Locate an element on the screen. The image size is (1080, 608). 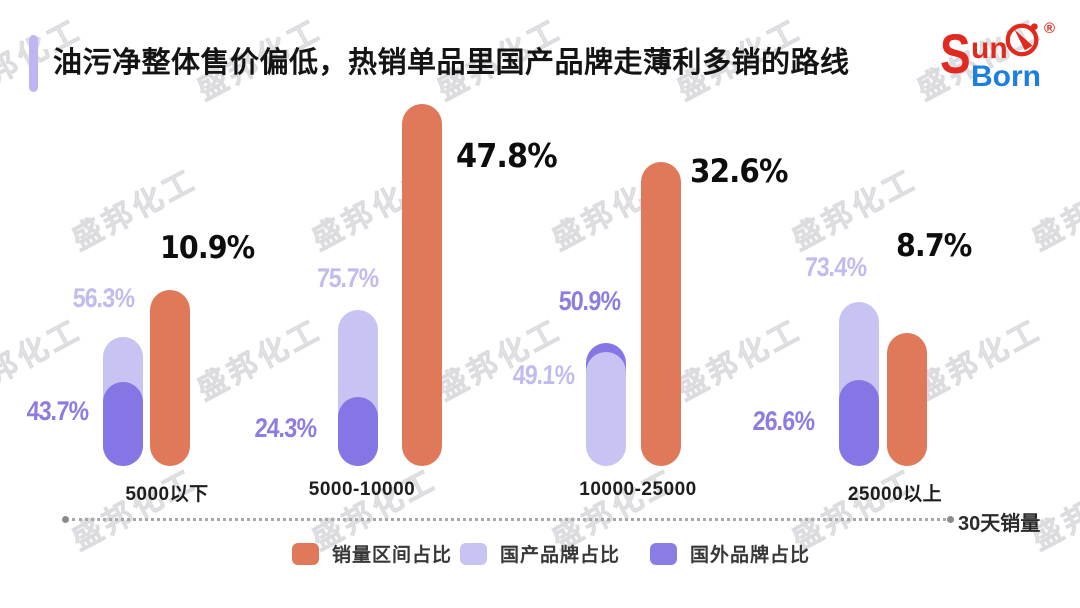
logo-word-born: Born is located at coordinates (1006, 76).